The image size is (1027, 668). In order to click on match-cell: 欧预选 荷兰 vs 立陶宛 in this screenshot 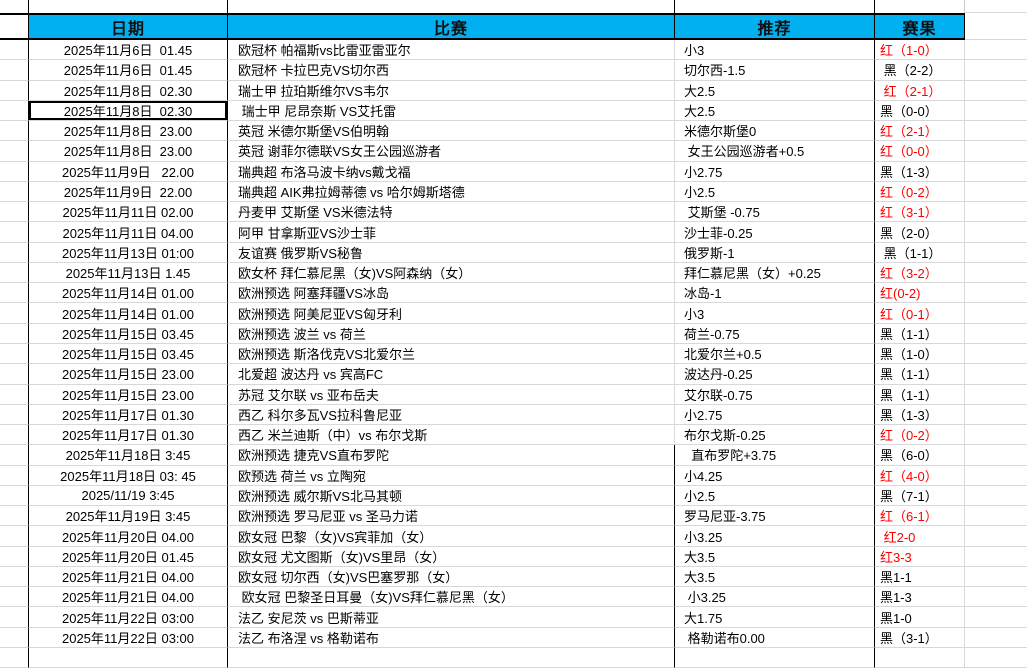, I will do `click(451, 475)`.